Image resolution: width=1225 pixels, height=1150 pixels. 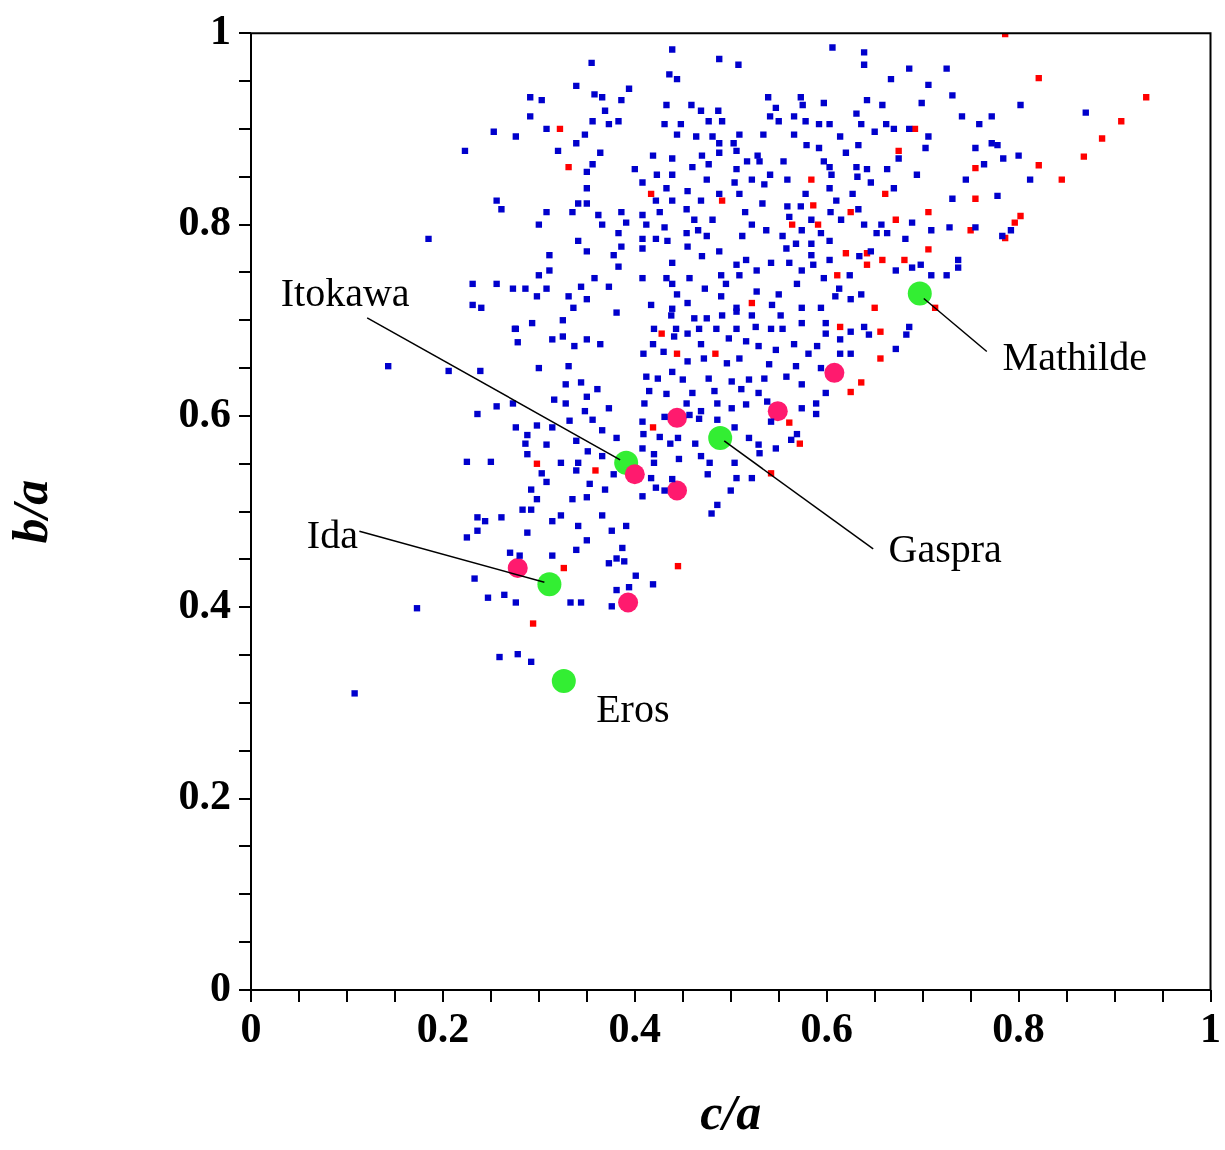 I want to click on x-tick-label: 0.8, so click(x=1018, y=1028).